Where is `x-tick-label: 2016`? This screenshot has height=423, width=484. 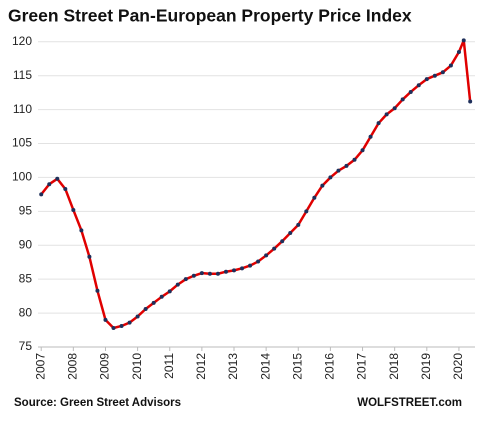
x-tick-label: 2016 is located at coordinates (330, 366).